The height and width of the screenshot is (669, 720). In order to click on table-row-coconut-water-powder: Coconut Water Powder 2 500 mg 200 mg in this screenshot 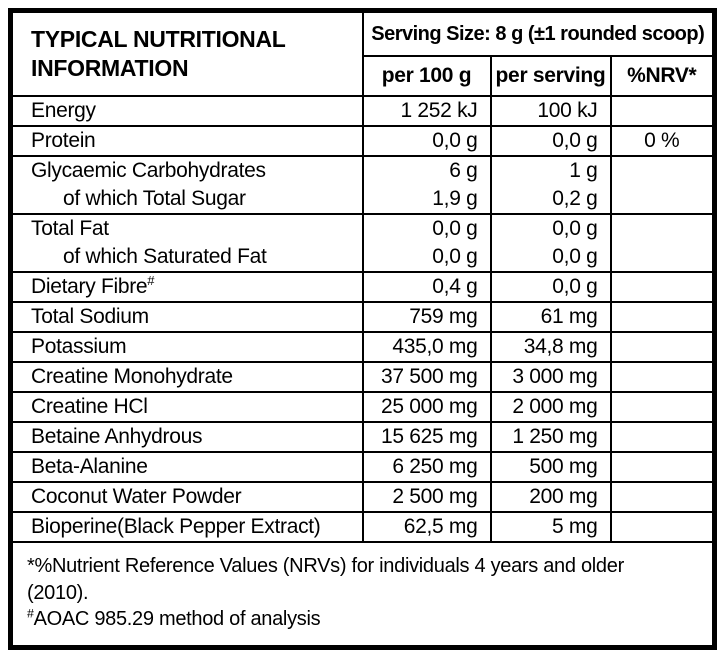, I will do `click(362, 497)`.